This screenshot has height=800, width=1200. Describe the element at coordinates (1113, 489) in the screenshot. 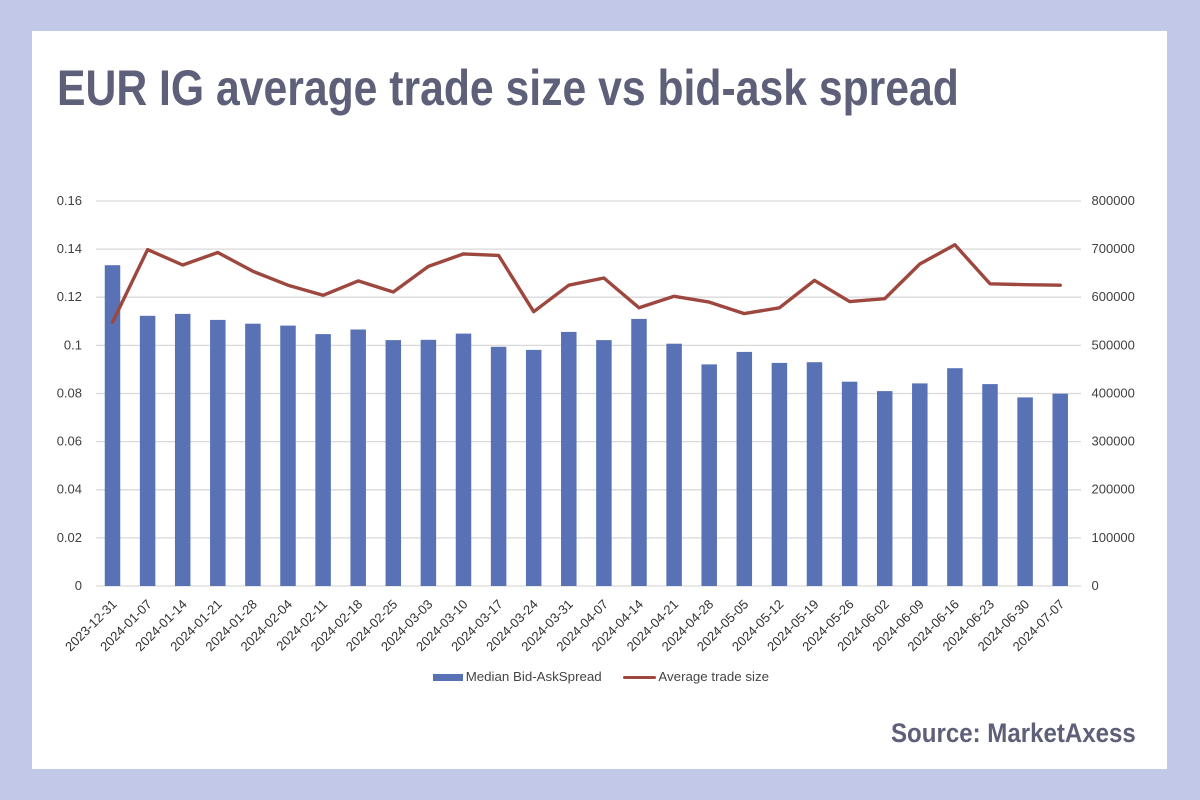

I see `svg-text: 200000` at that location.